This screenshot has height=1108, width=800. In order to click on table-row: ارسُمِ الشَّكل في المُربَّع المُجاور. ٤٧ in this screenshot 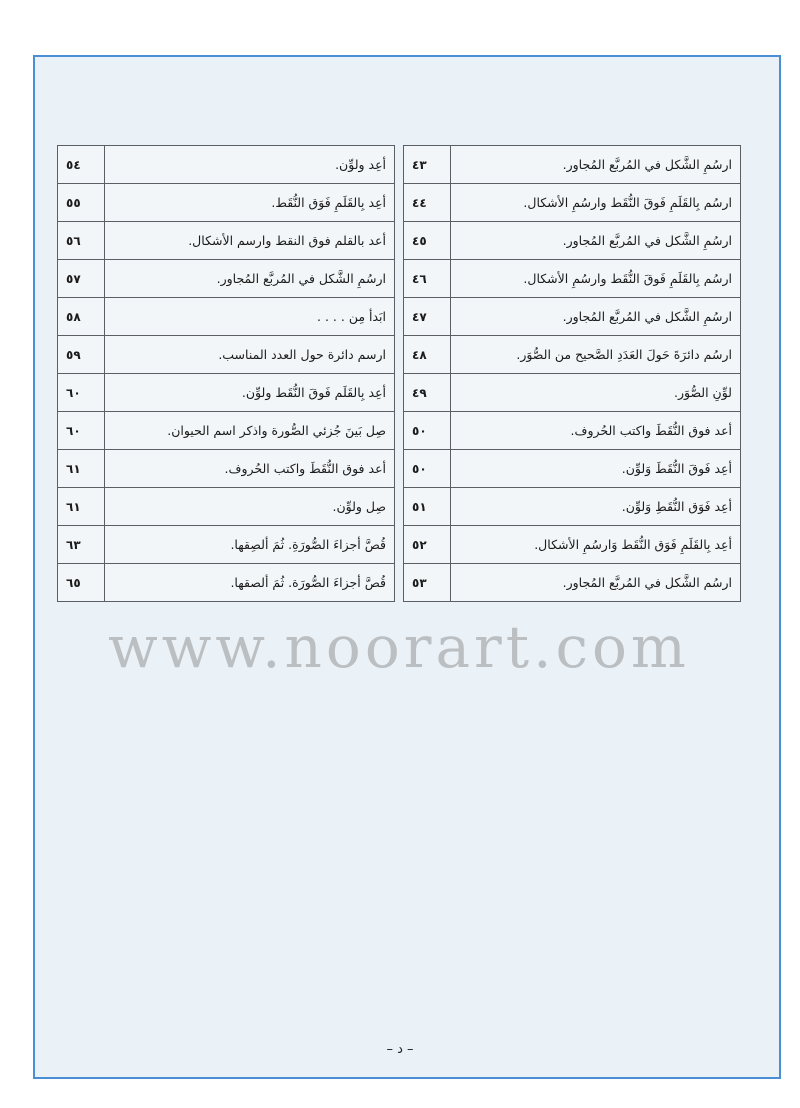, I will do `click(572, 316)`.